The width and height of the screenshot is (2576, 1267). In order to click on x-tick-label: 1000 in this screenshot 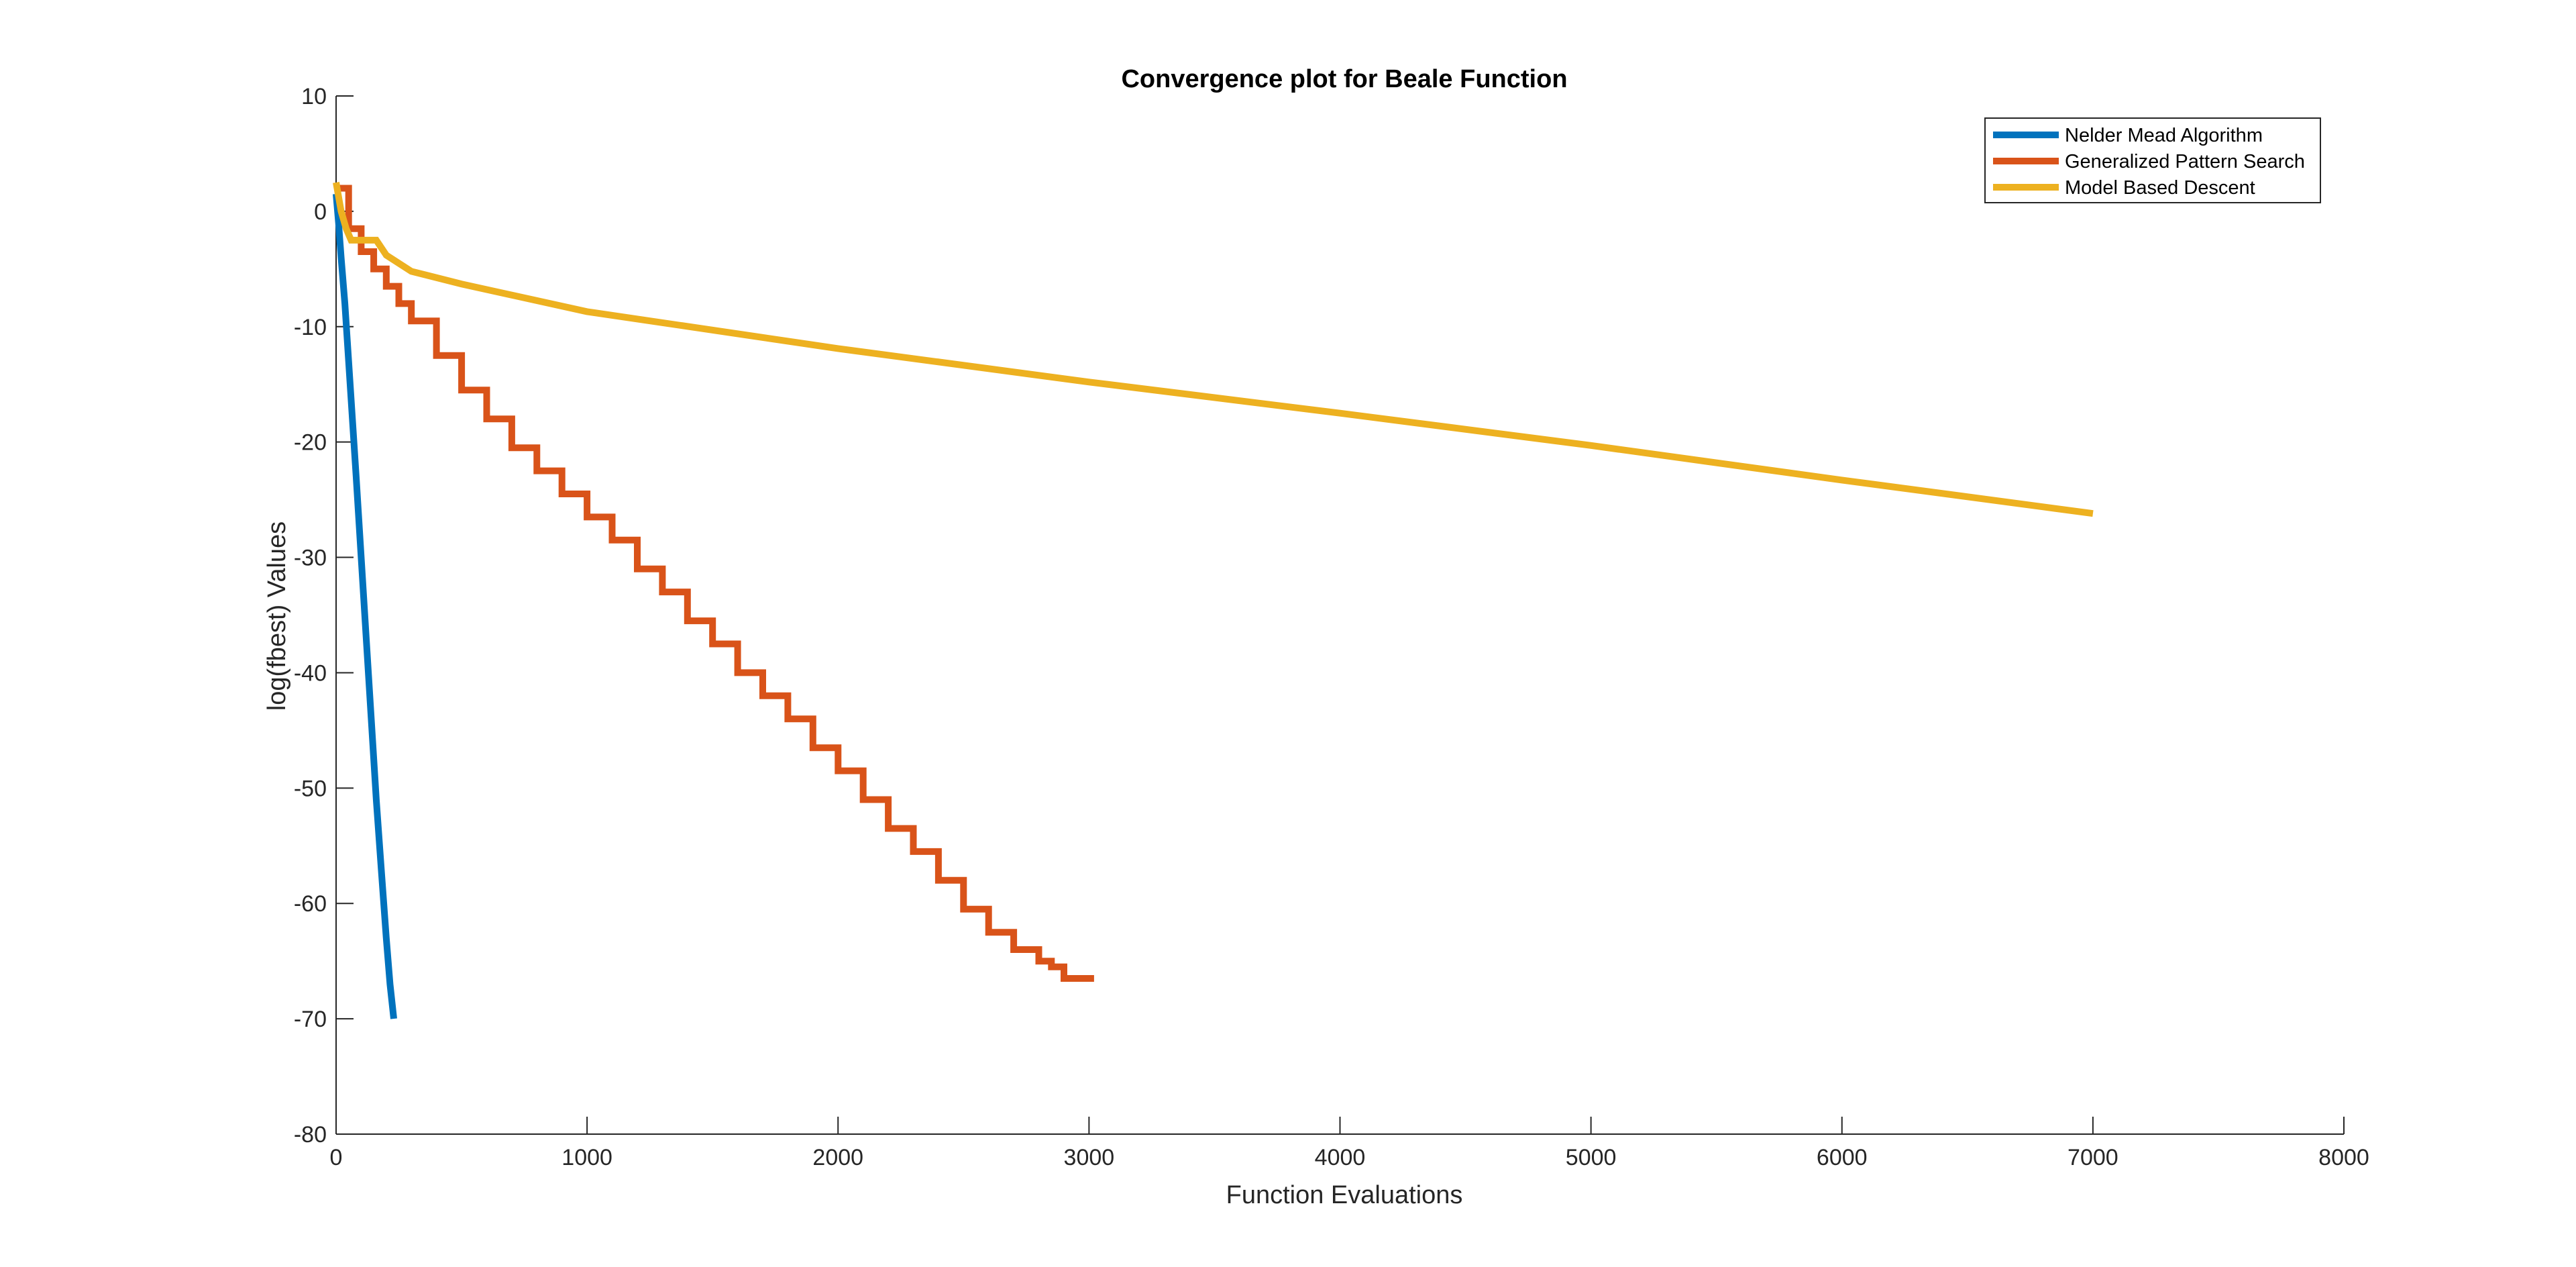, I will do `click(586, 1157)`.